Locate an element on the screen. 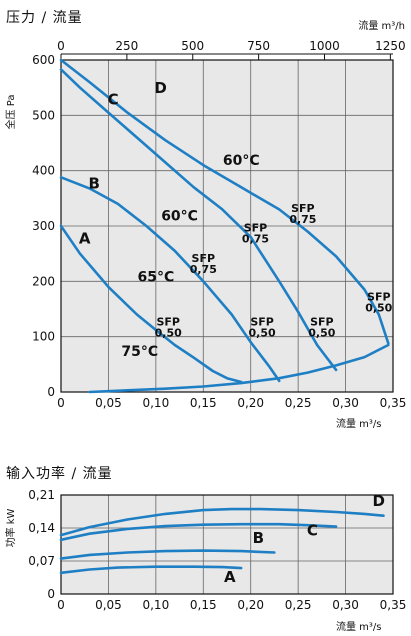 Image resolution: width=411 pixels, height=636 pixels. power-curve-label: A is located at coordinates (230, 577).